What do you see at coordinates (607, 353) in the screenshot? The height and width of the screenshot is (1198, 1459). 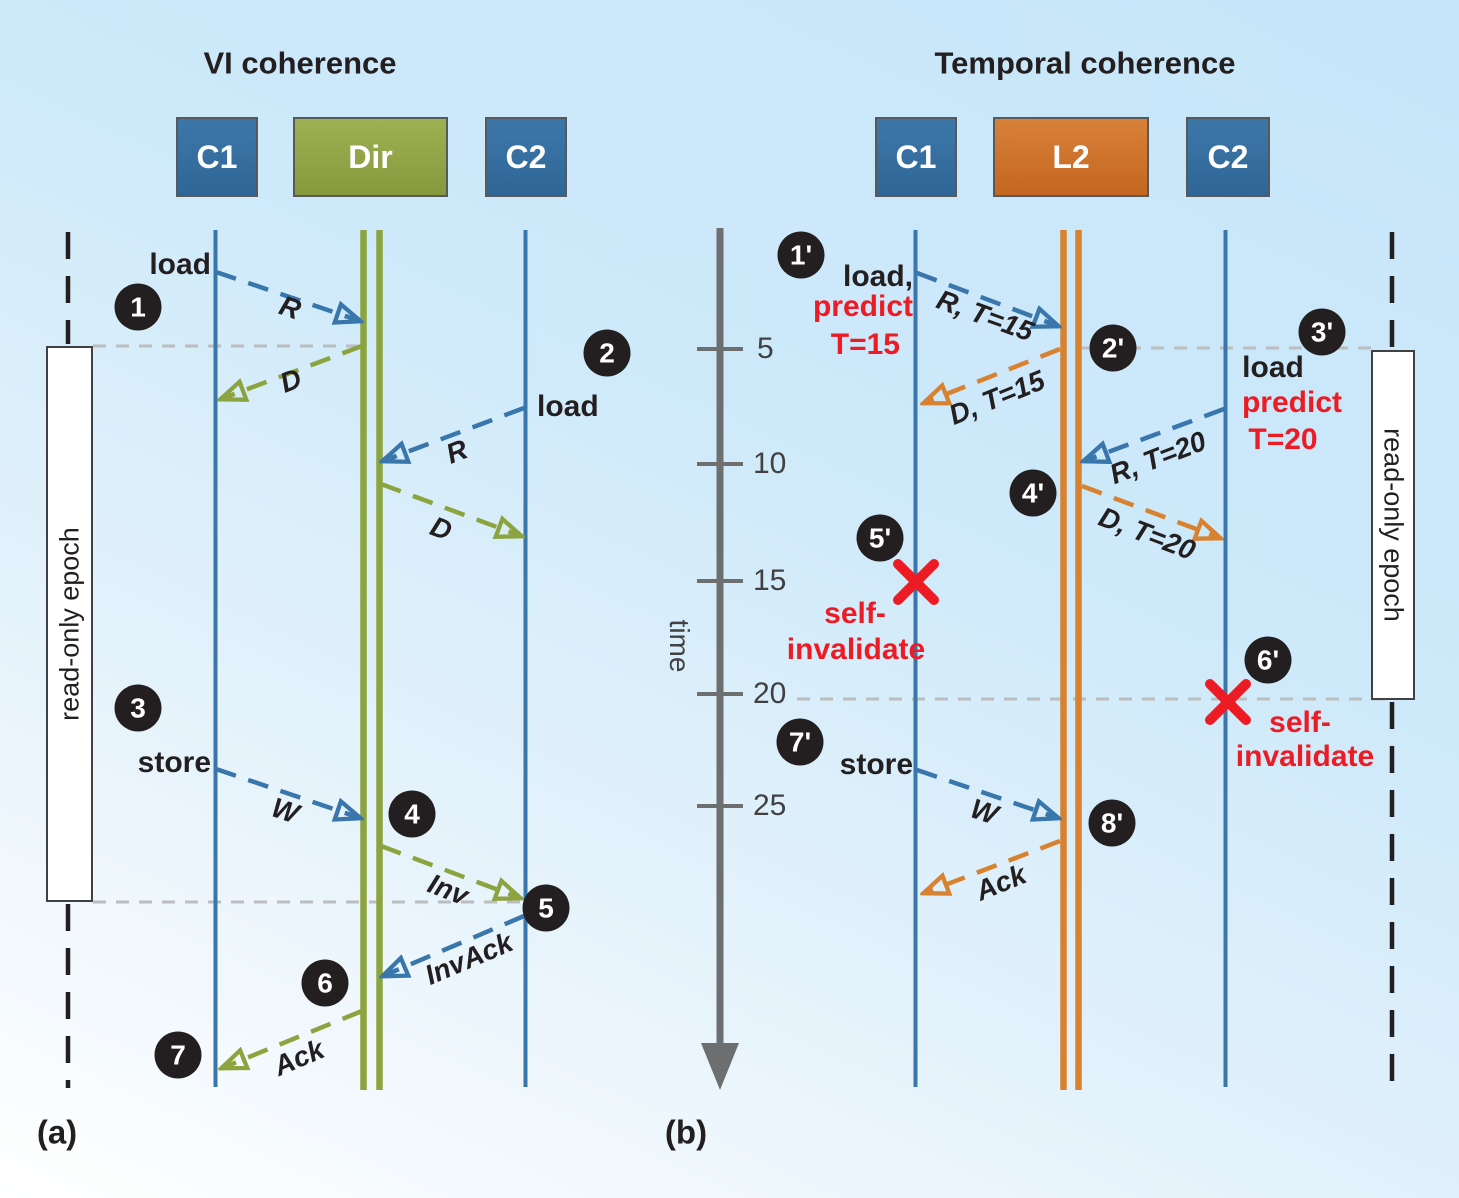 I see `event-2: 2` at bounding box center [607, 353].